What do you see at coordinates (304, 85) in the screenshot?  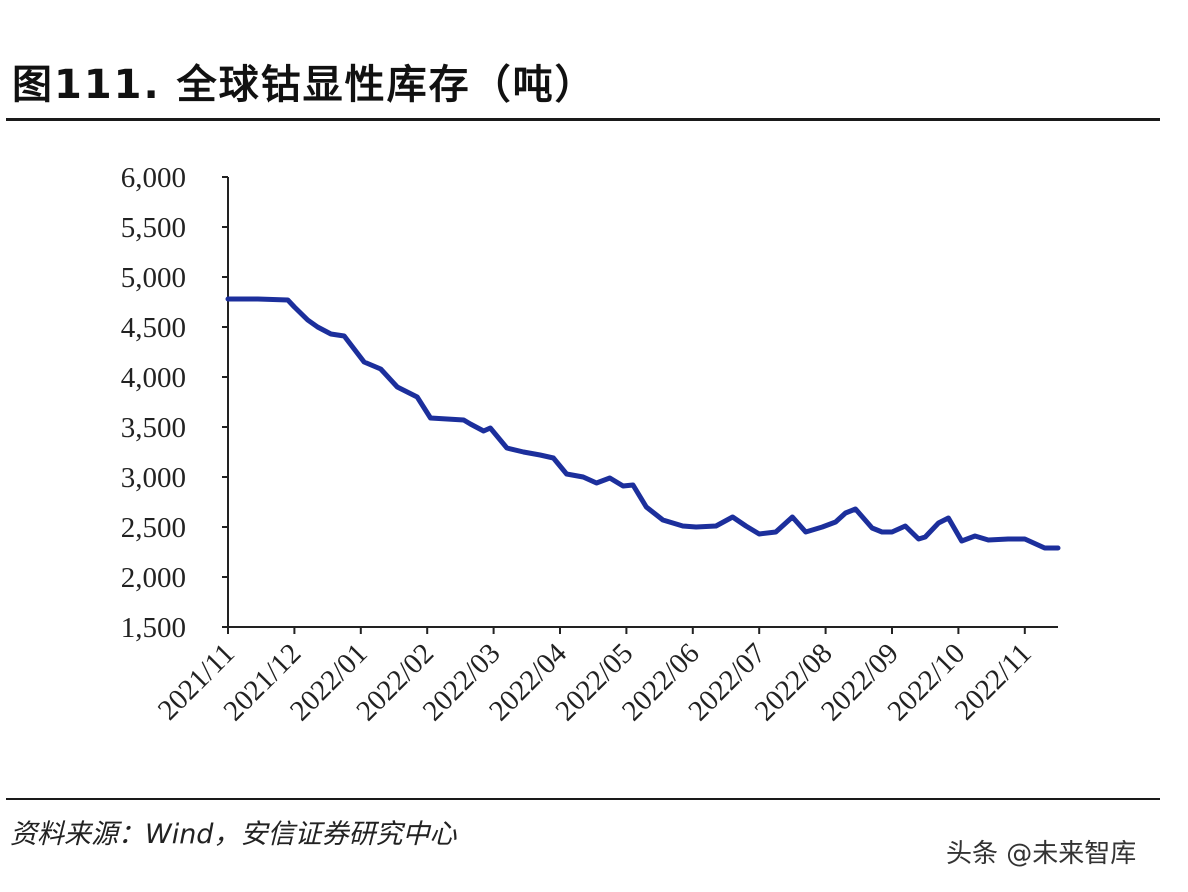 I see `chart-title: 图111. 全球钴显性库存（吨）` at bounding box center [304, 85].